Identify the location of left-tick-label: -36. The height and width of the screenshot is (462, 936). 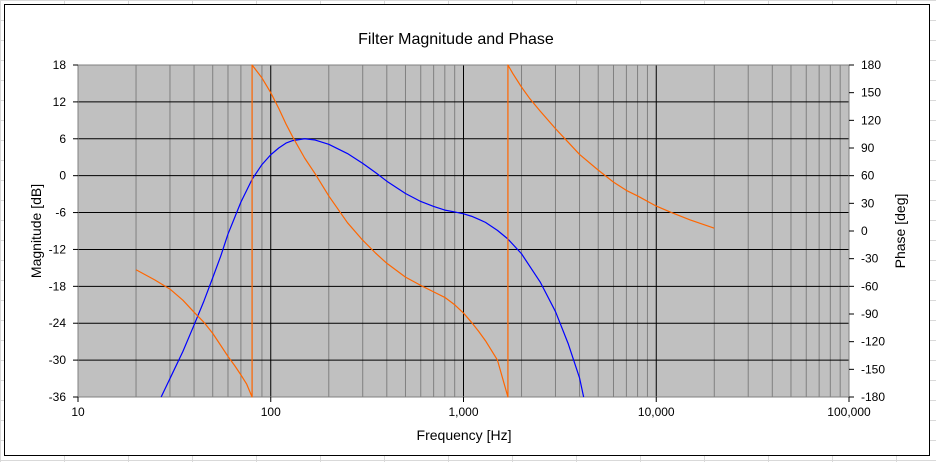
(58, 397).